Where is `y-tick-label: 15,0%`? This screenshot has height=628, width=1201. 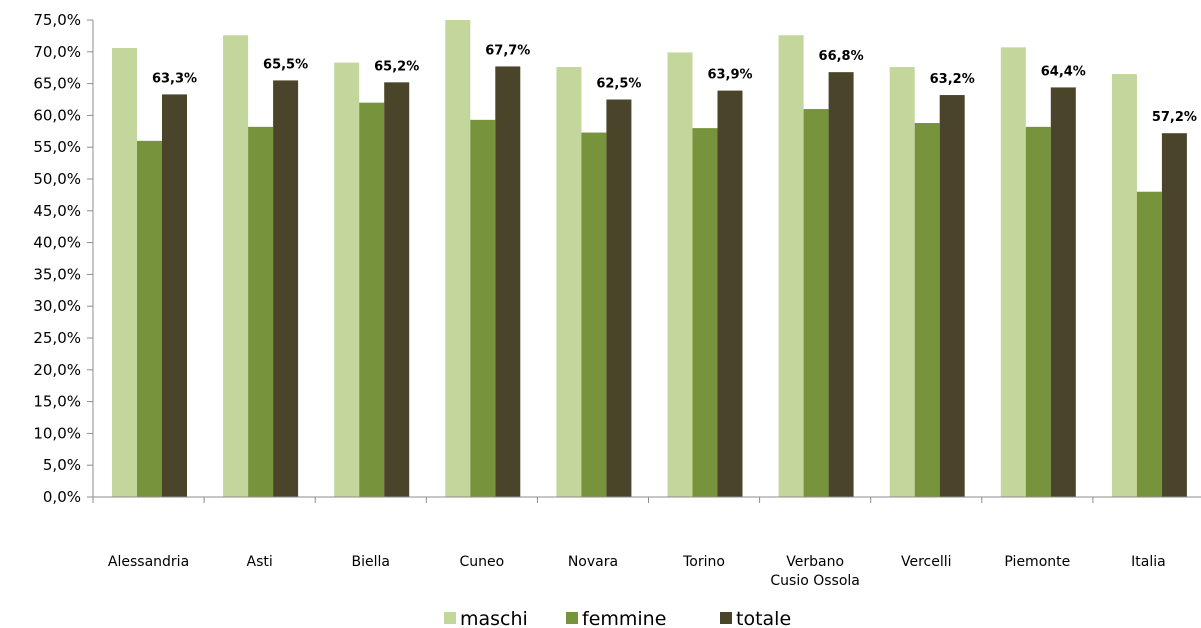 y-tick-label: 15,0% is located at coordinates (57, 402).